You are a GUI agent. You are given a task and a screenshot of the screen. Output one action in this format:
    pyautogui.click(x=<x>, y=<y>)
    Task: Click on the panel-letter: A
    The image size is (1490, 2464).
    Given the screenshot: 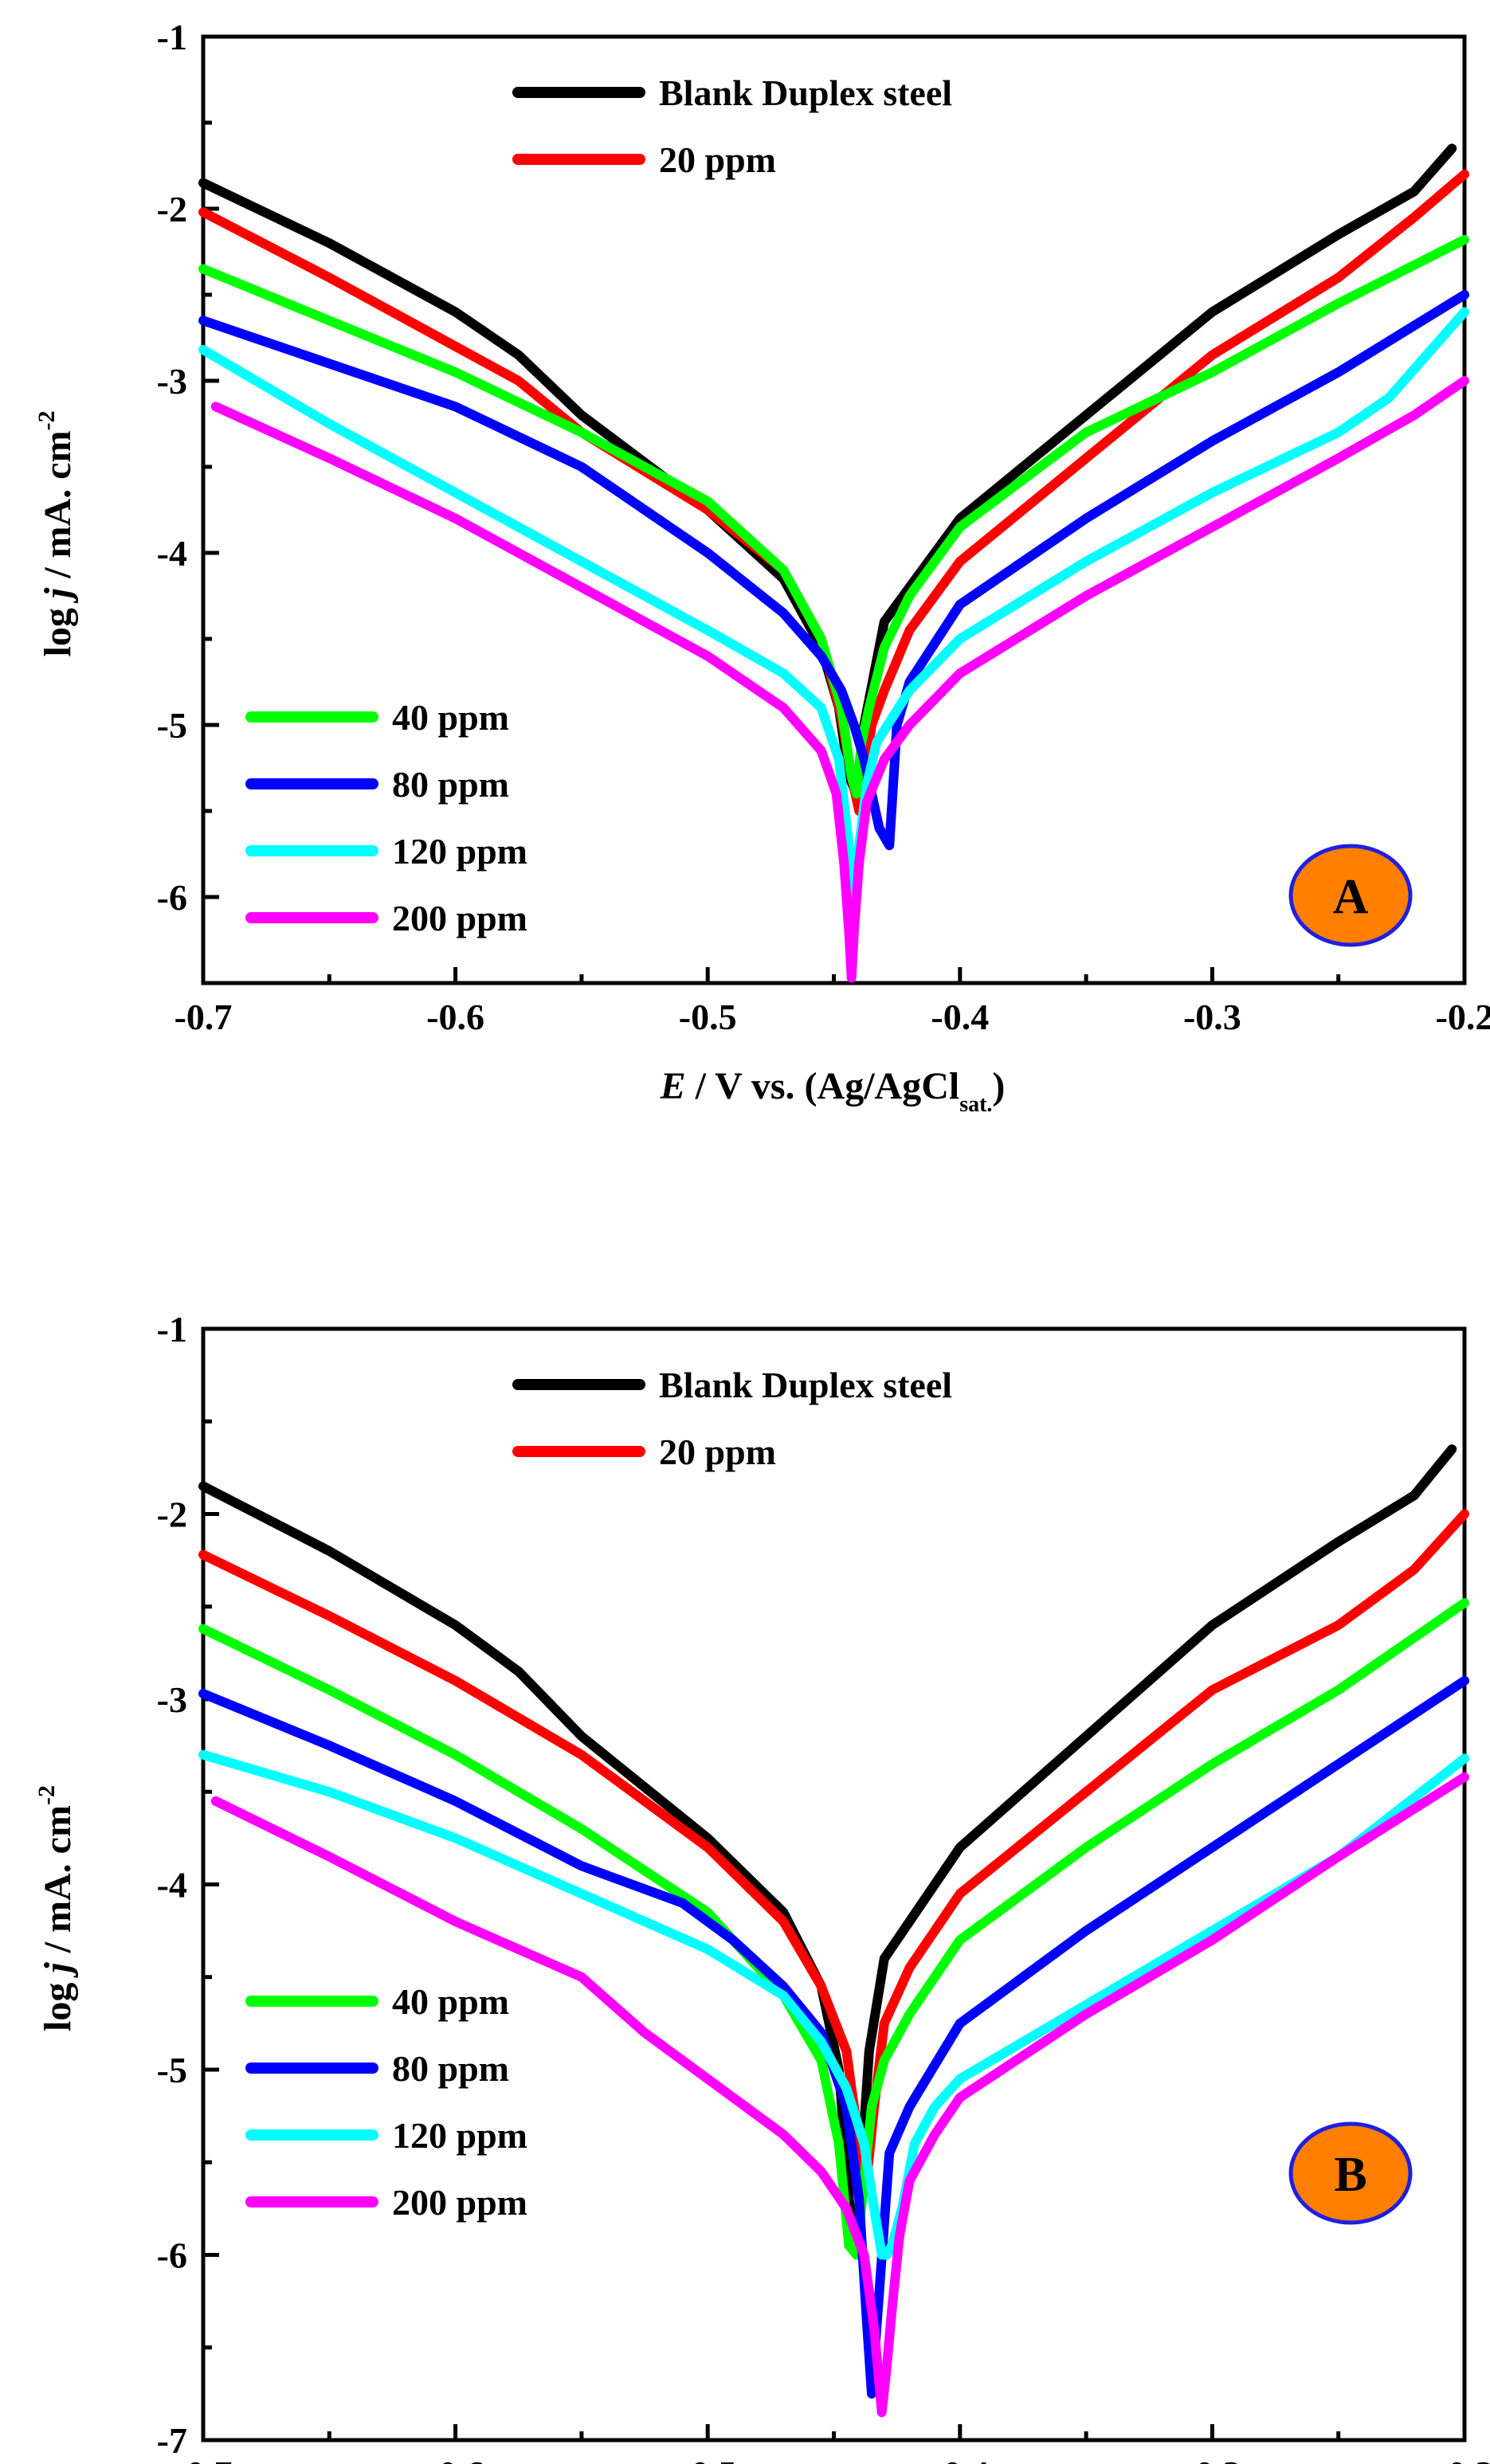 What is the action you would take?
    pyautogui.click(x=1351, y=897)
    